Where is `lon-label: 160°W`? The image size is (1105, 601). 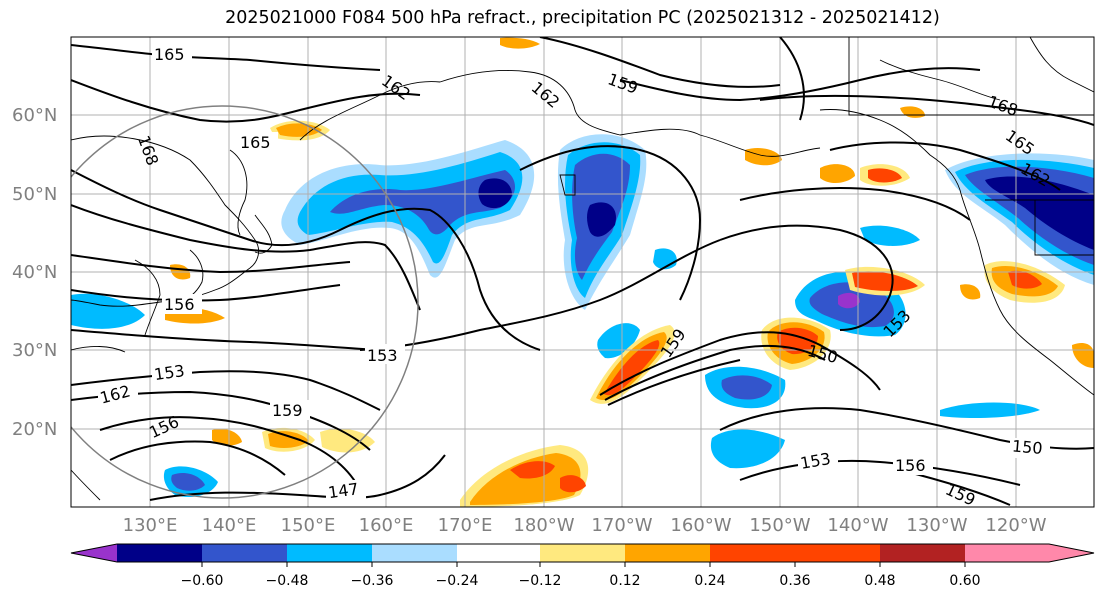
lon-label: 160°W is located at coordinates (700, 525).